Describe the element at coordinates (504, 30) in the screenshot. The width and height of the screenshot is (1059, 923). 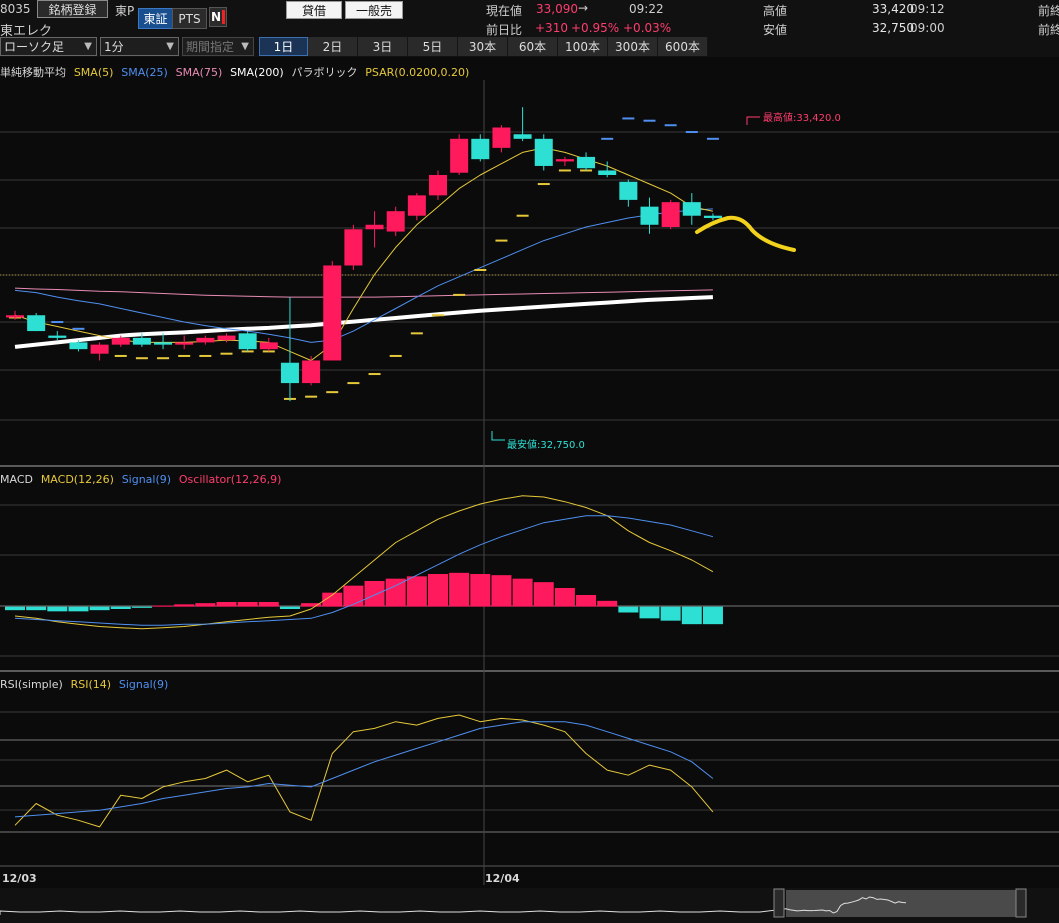
I see `change-label: 前日比` at that location.